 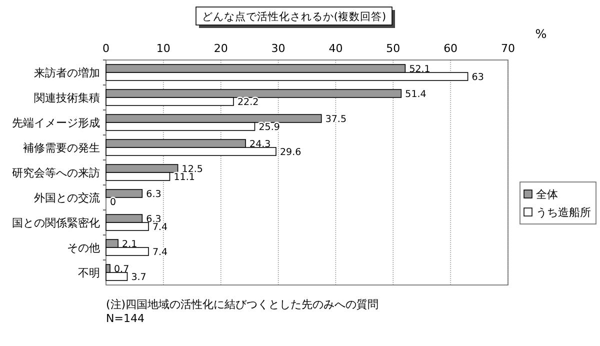 What do you see at coordinates (154, 194) in the screenshot?
I see `data-label: 6.3` at bounding box center [154, 194].